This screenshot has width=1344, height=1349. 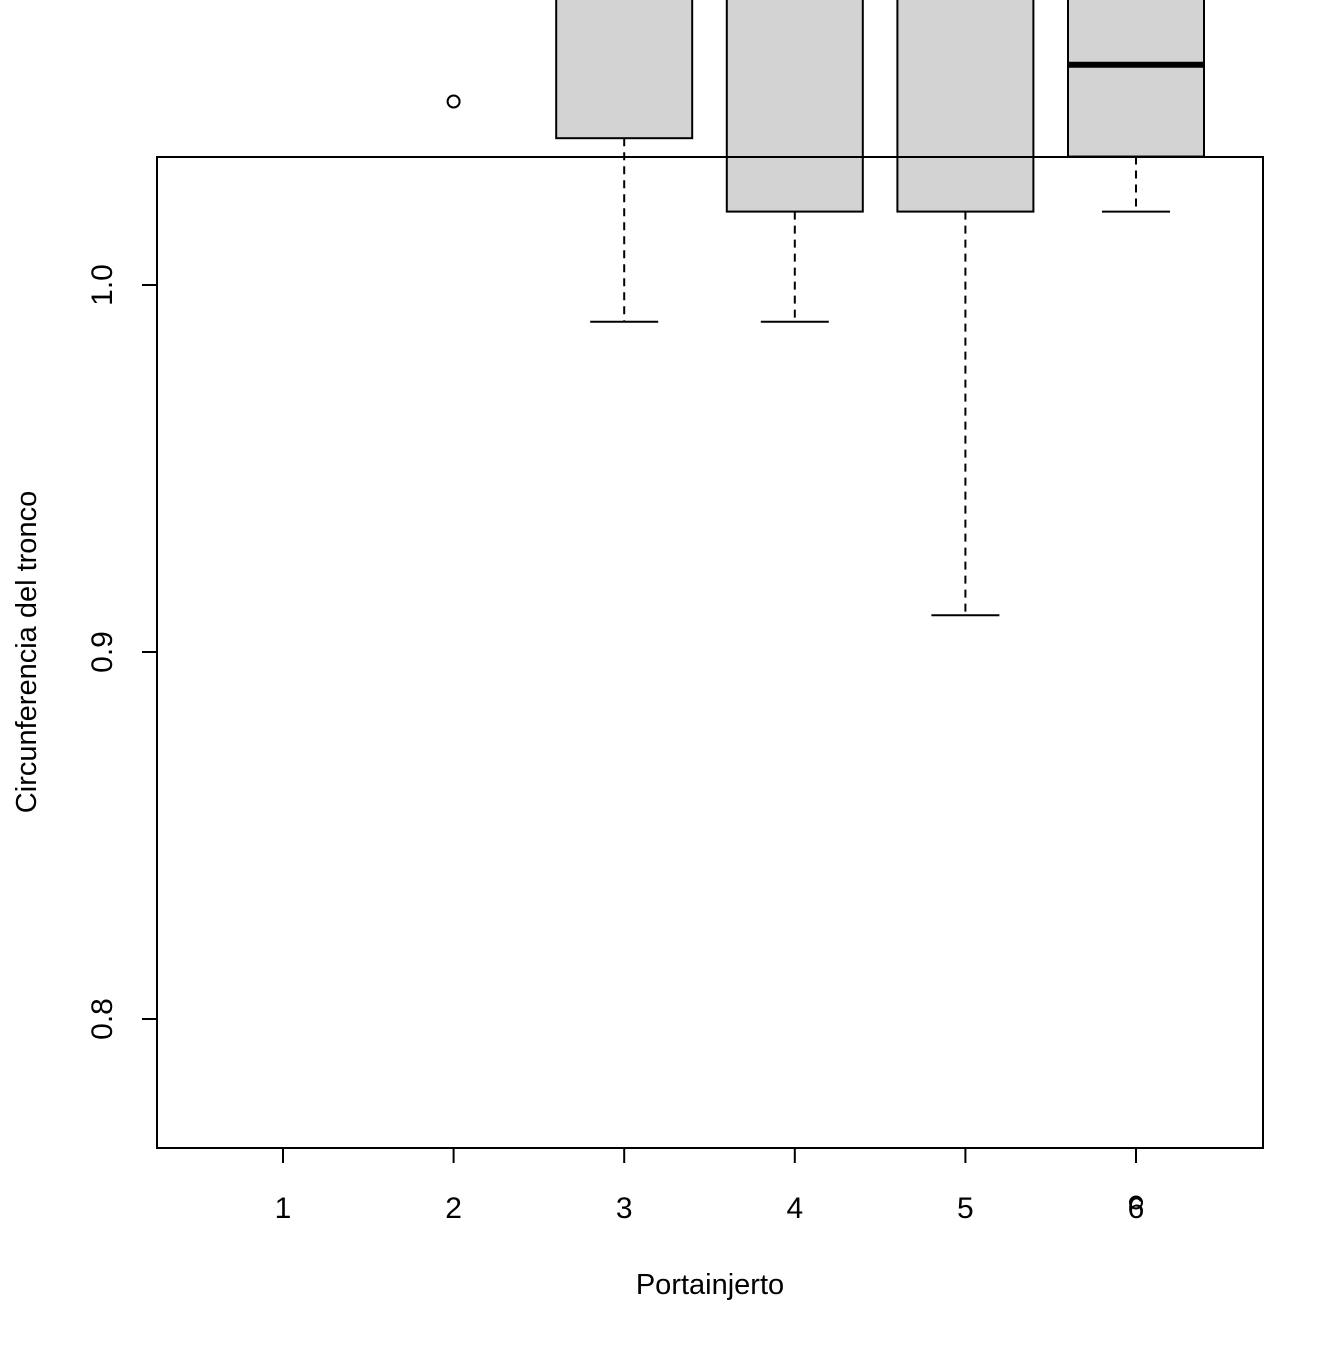 I want to click on x-tick-label: 3, so click(x=624, y=1208).